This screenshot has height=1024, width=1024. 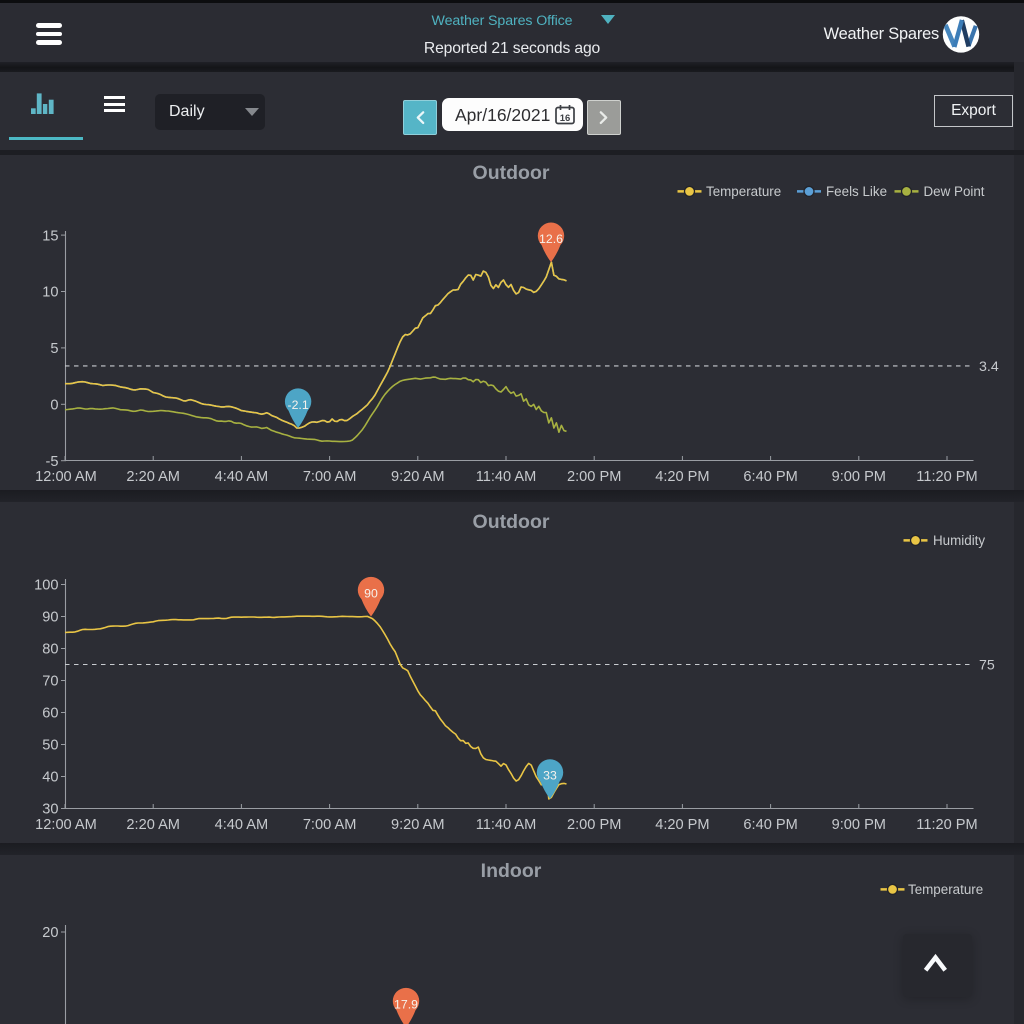 I want to click on svg-text: 80, so click(x=50, y=650).